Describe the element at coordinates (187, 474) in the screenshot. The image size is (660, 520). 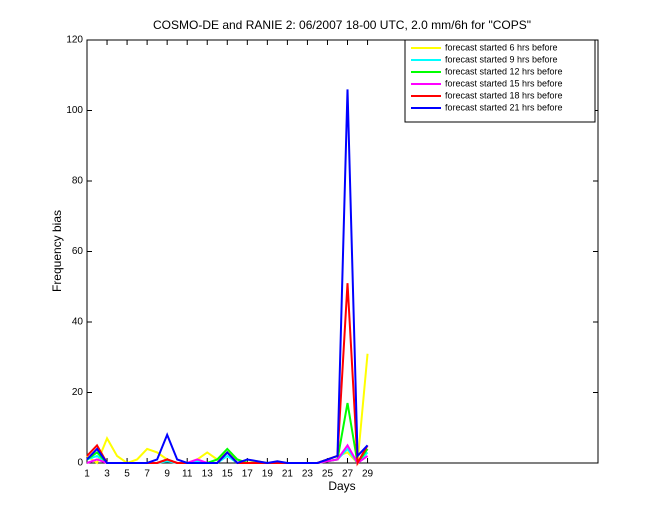
I see `x-tick-label: 11` at that location.